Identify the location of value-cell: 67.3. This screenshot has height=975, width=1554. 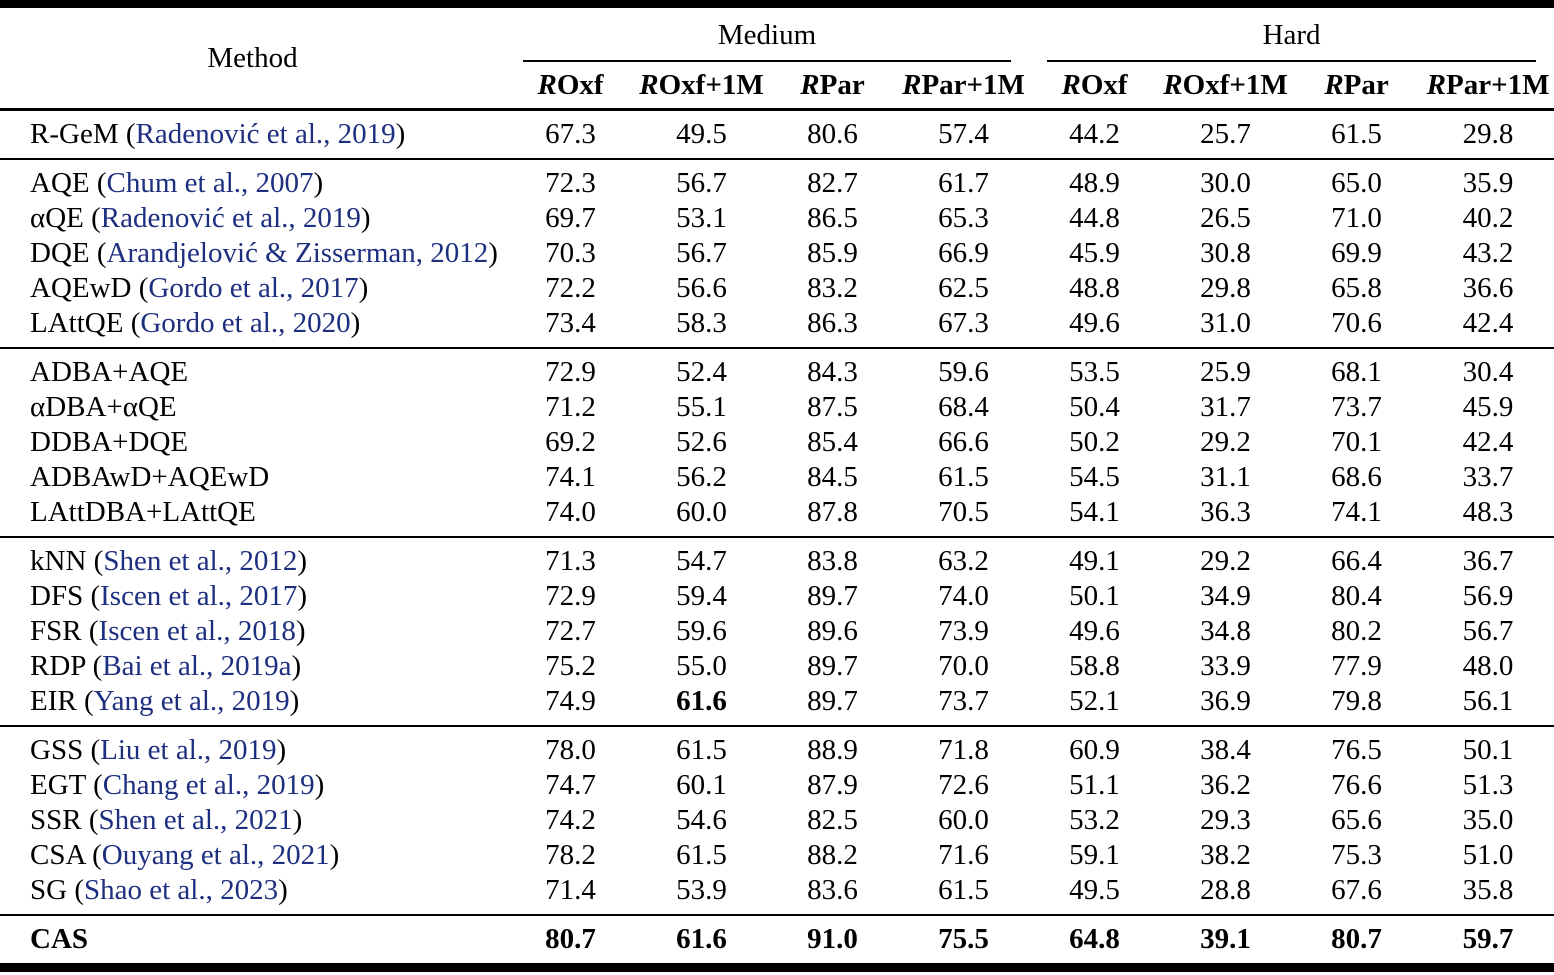
(963, 323).